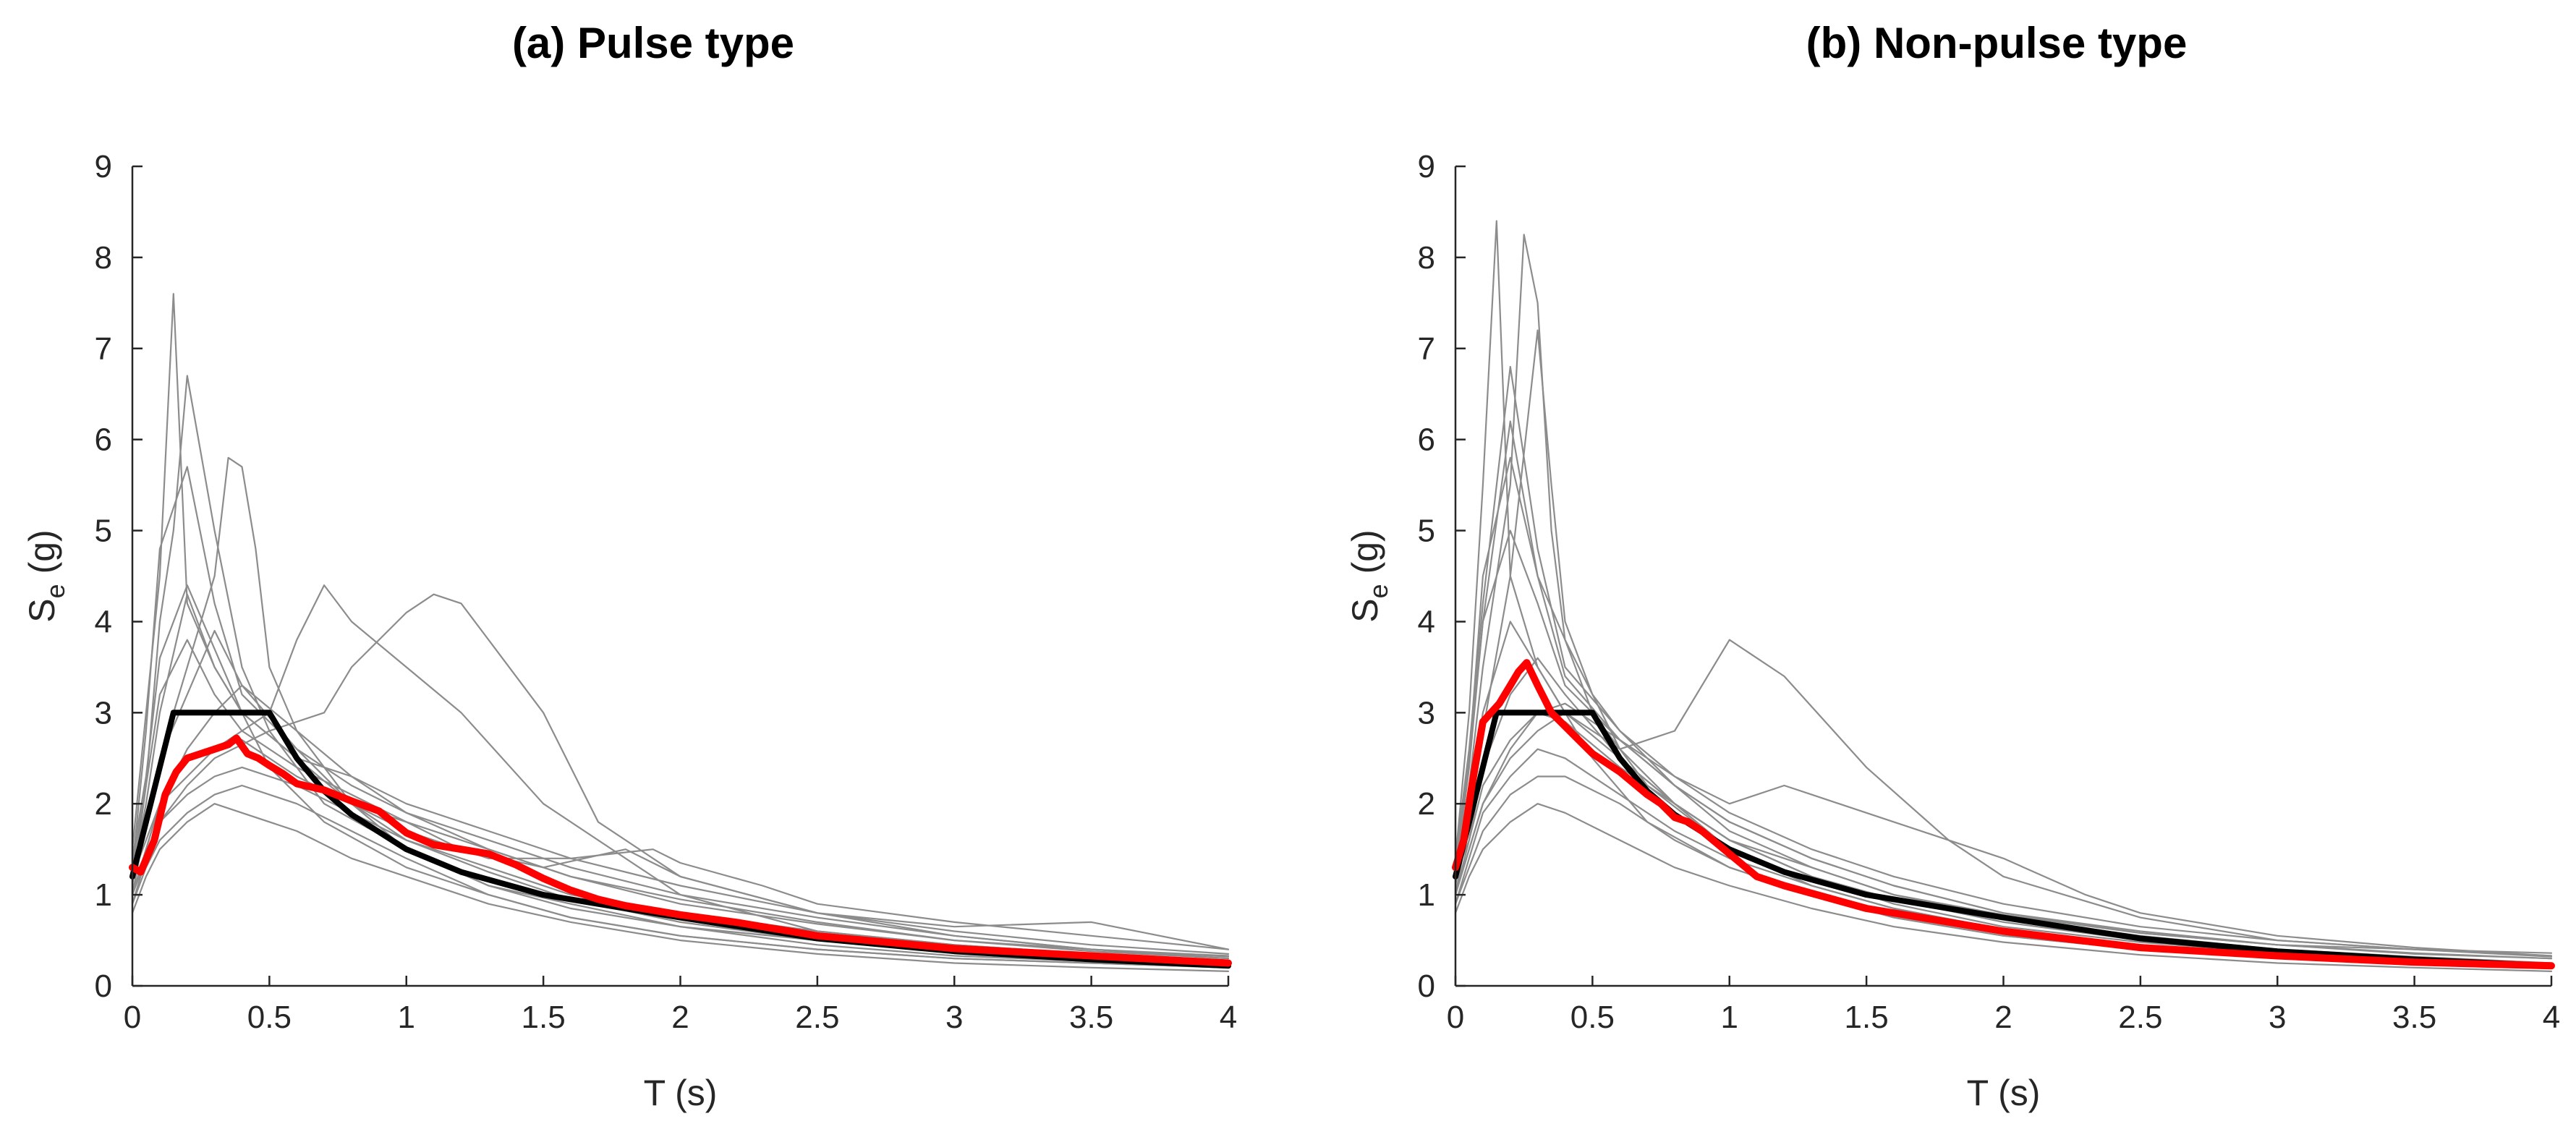 The image size is (2576, 1124). Describe the element at coordinates (1997, 43) in the screenshot. I see `chart-title: (b) Non-pulse type` at that location.